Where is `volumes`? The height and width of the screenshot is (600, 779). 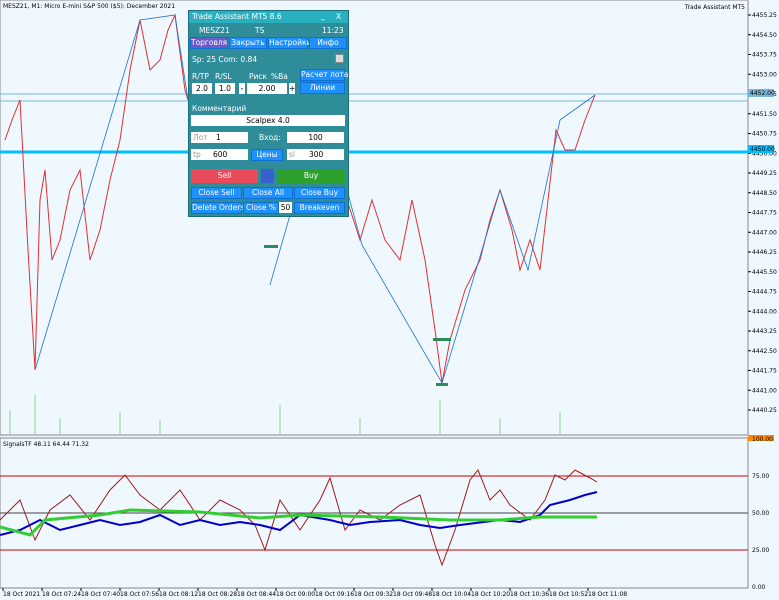 volumes is located at coordinates (285, 414).